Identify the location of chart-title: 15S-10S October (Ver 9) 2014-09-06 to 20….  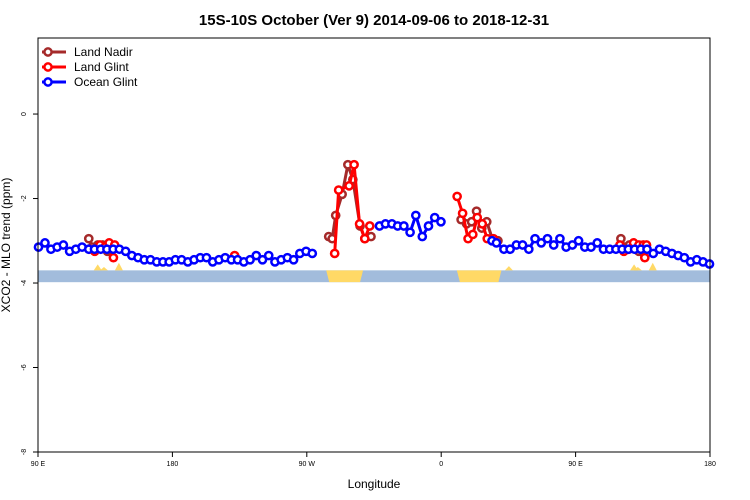
(374, 20).